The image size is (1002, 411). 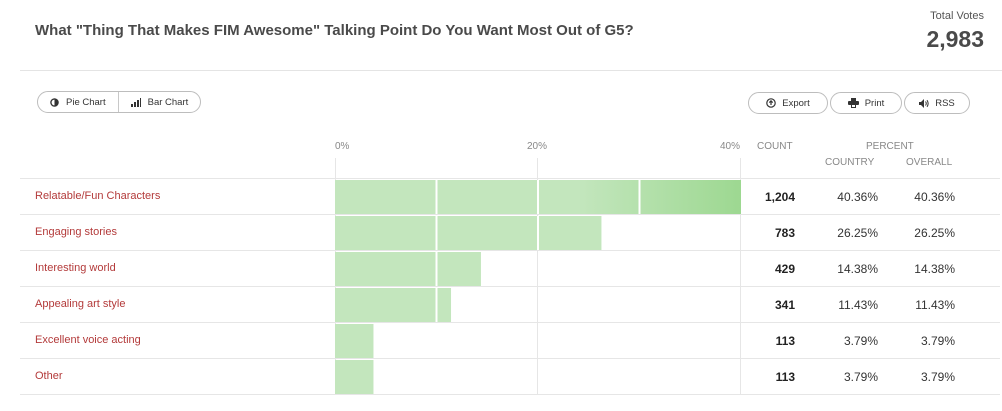 I want to click on printer-icon, so click(x=853, y=103).